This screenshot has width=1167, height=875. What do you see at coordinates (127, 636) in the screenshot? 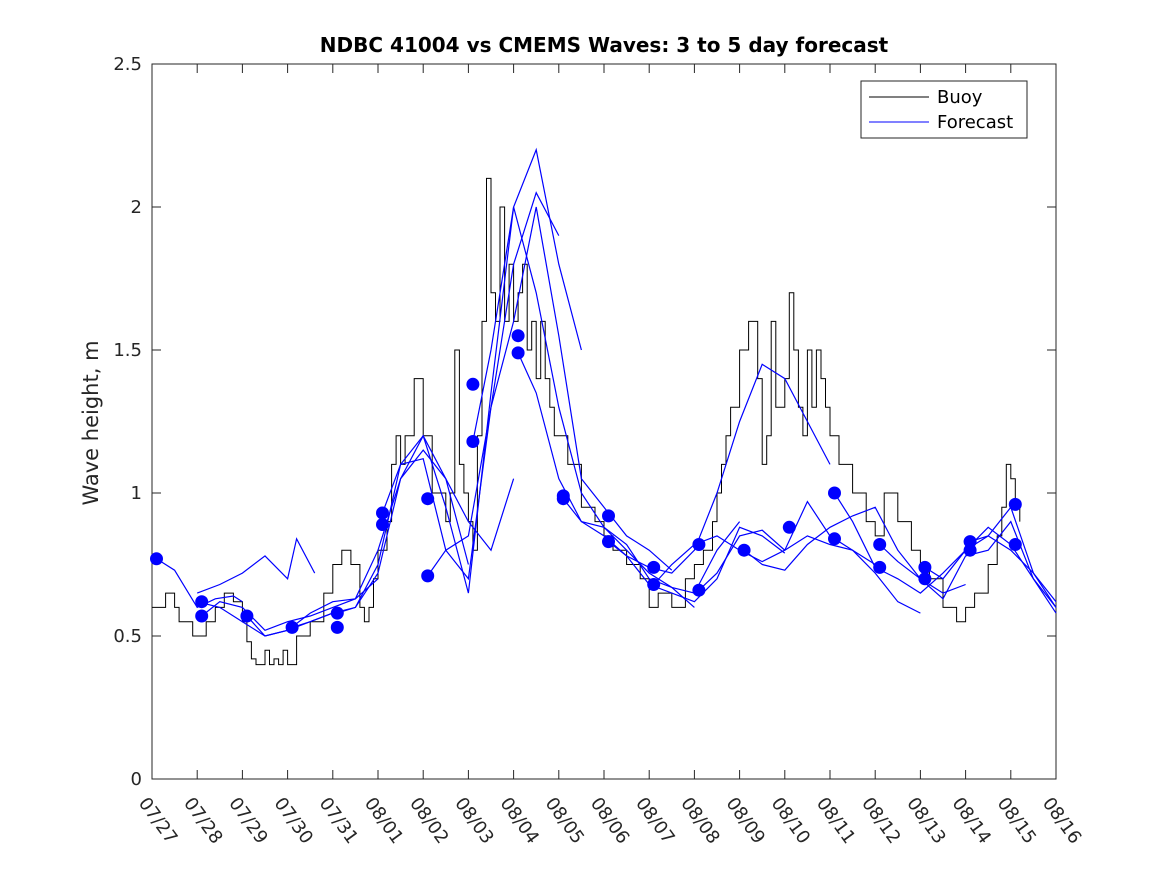
I see `y-tick-label: 0.5` at bounding box center [127, 636].